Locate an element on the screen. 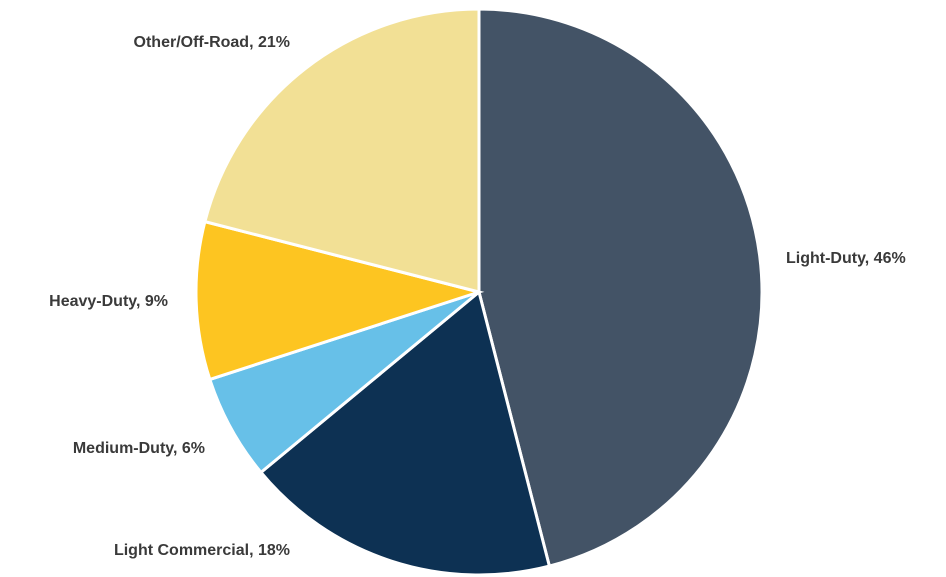 This screenshot has width=946, height=577. data-label: Other/Off-Road, 21% is located at coordinates (212, 42).